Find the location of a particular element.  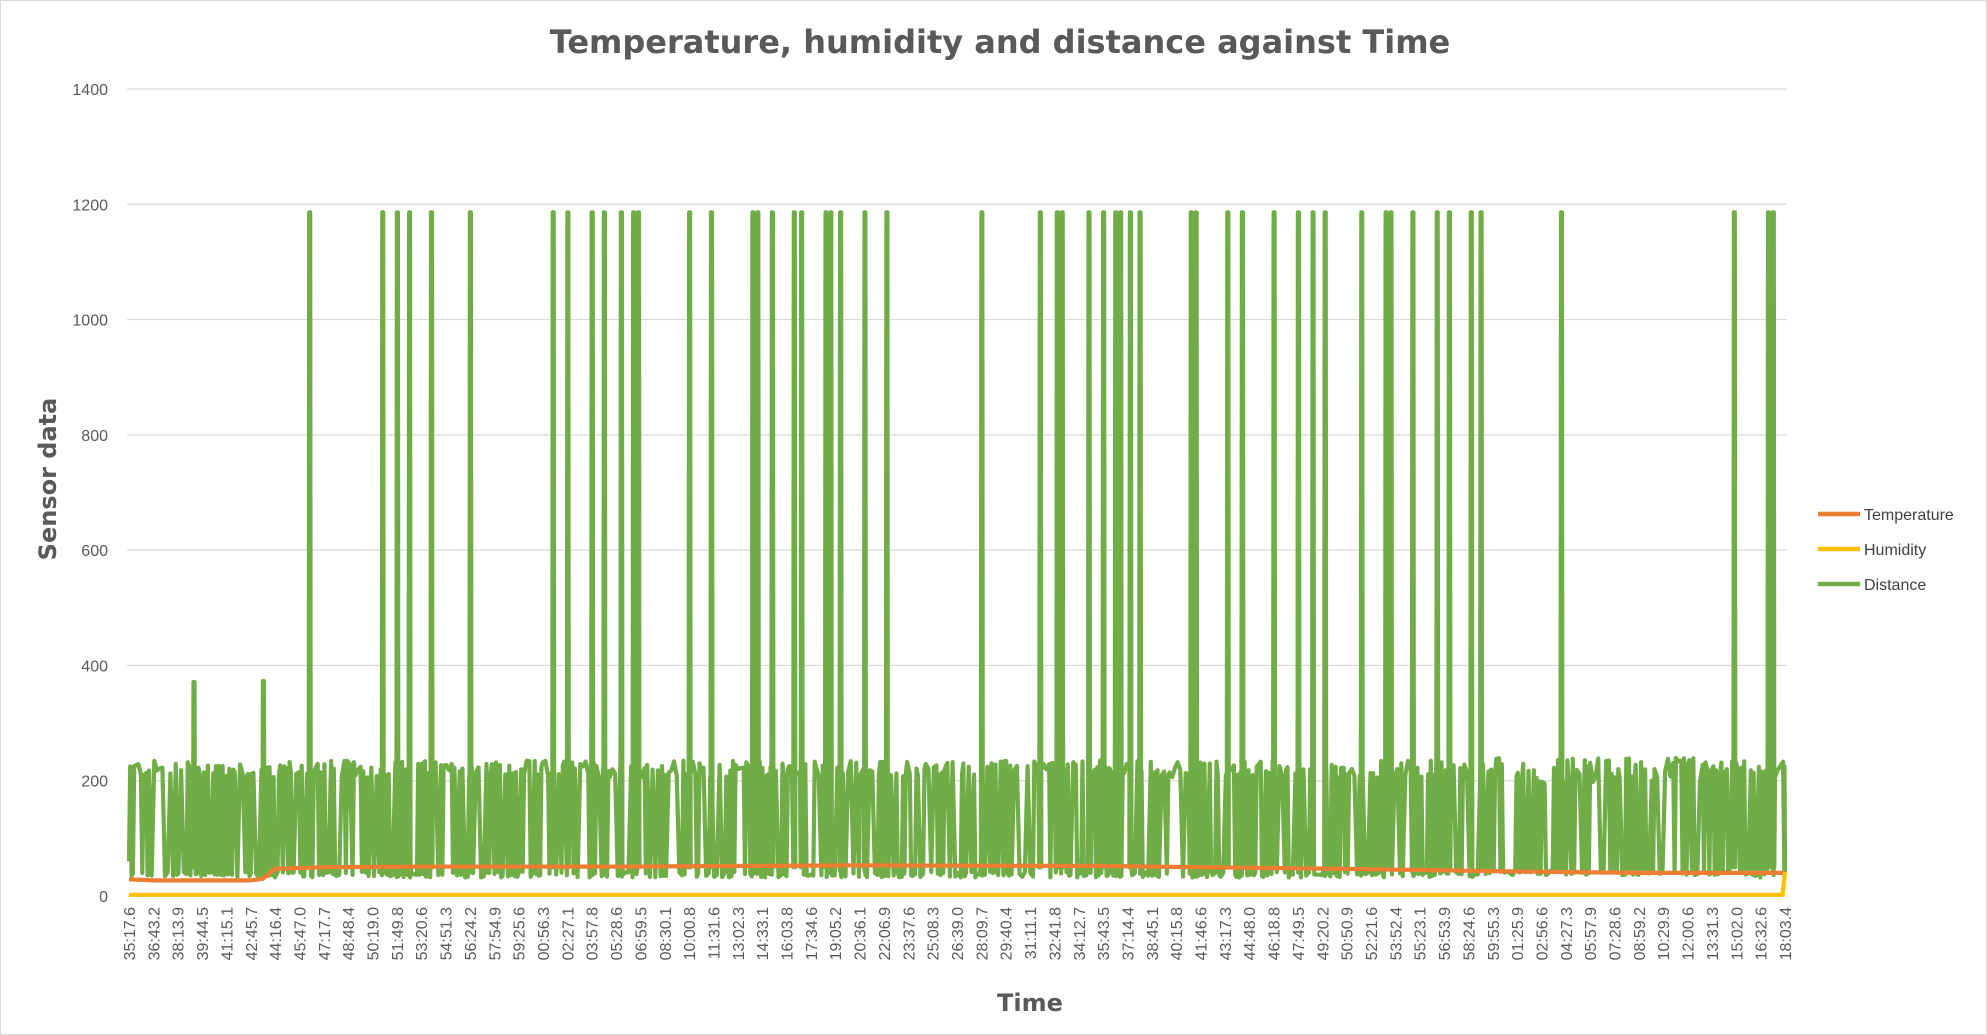

x-tick-label: 05:57.9 is located at coordinates (1591, 933).